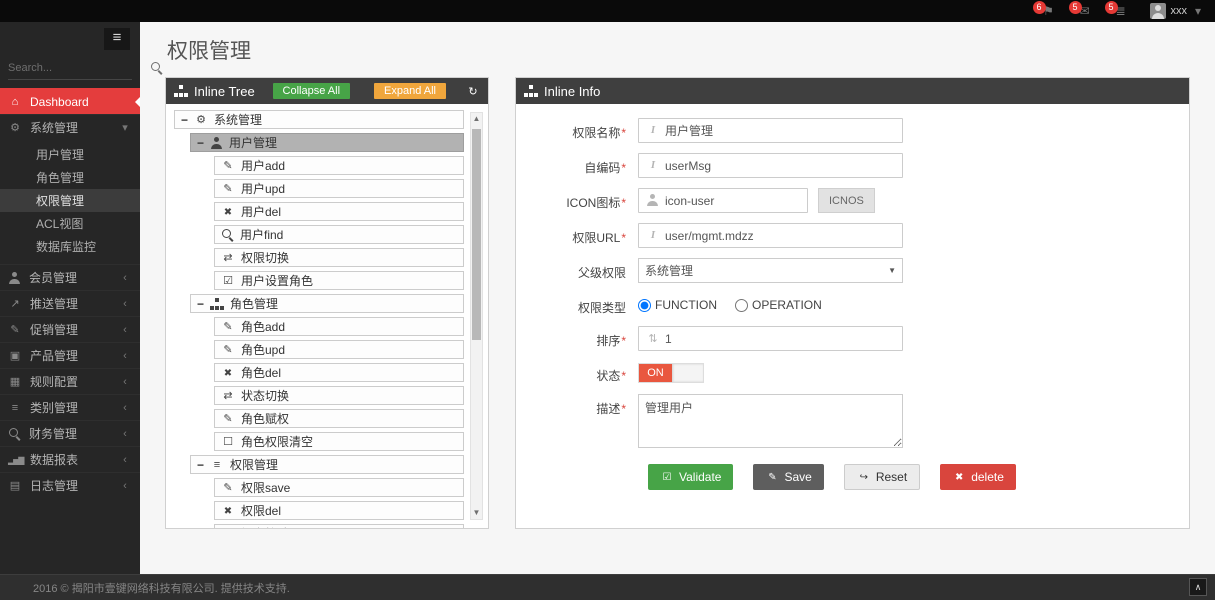 The image size is (1215, 600). I want to click on tree-node-角色add: 角色add, so click(339, 326).